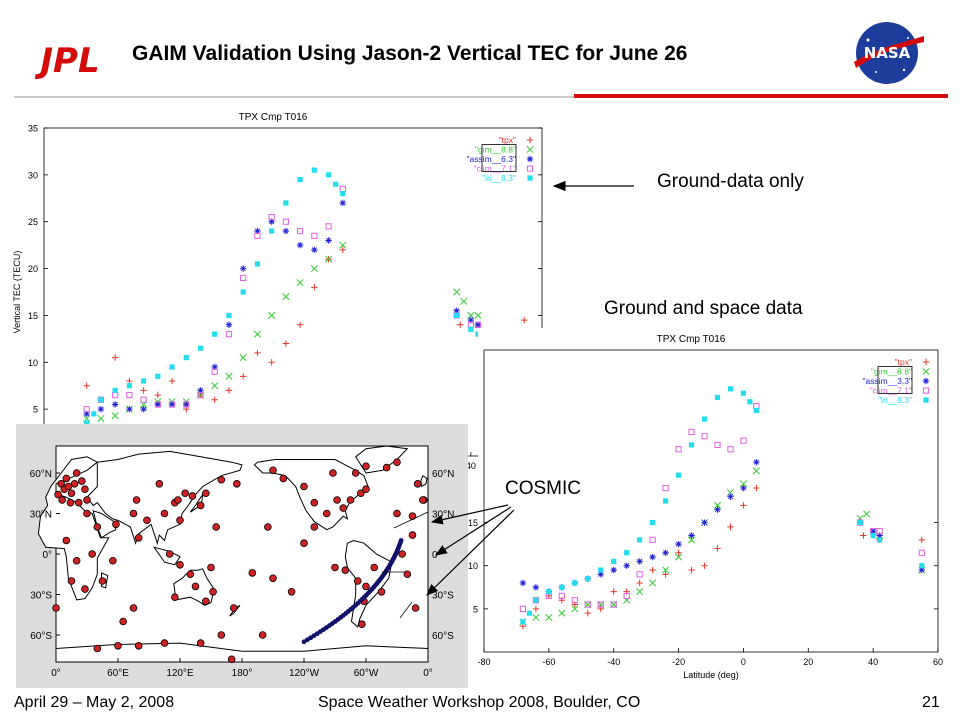 This screenshot has width=960, height=720. What do you see at coordinates (931, 702) in the screenshot?
I see `footer-page-number: 21` at bounding box center [931, 702].